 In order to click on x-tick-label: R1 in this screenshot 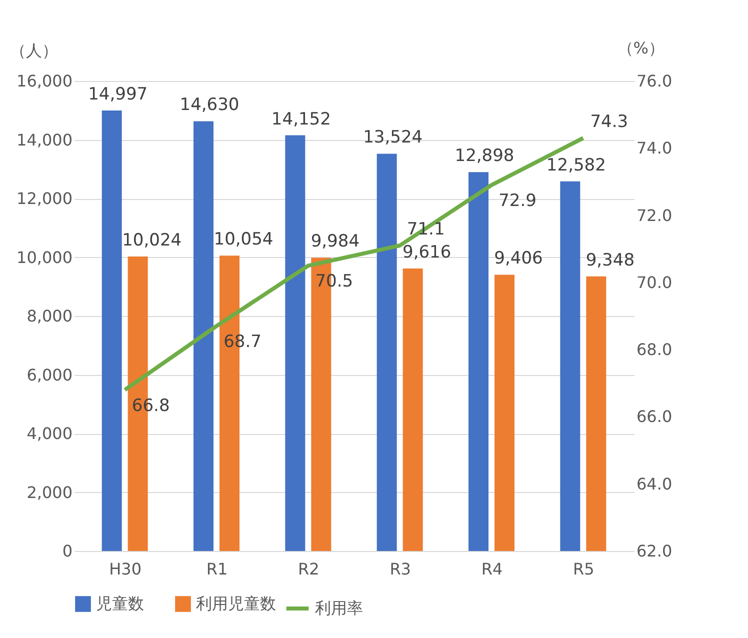, I will do `click(217, 569)`.